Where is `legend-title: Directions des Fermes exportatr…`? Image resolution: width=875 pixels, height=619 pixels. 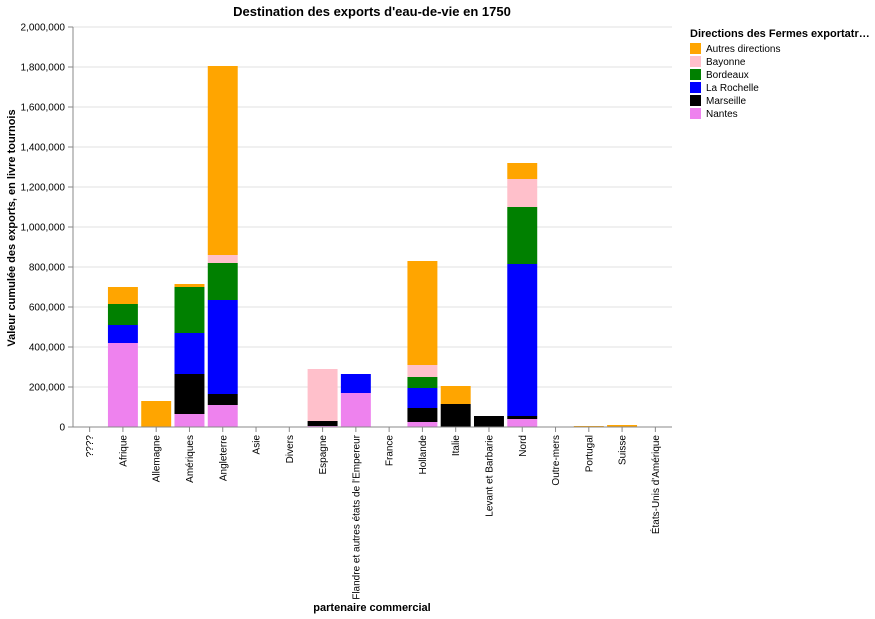 legend-title: Directions des Fermes exportatr… is located at coordinates (780, 34).